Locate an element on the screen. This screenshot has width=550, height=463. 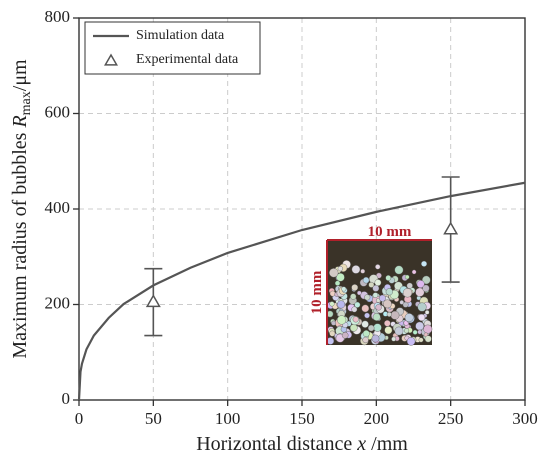
x-tick-label: 200 is located at coordinates (377, 418).